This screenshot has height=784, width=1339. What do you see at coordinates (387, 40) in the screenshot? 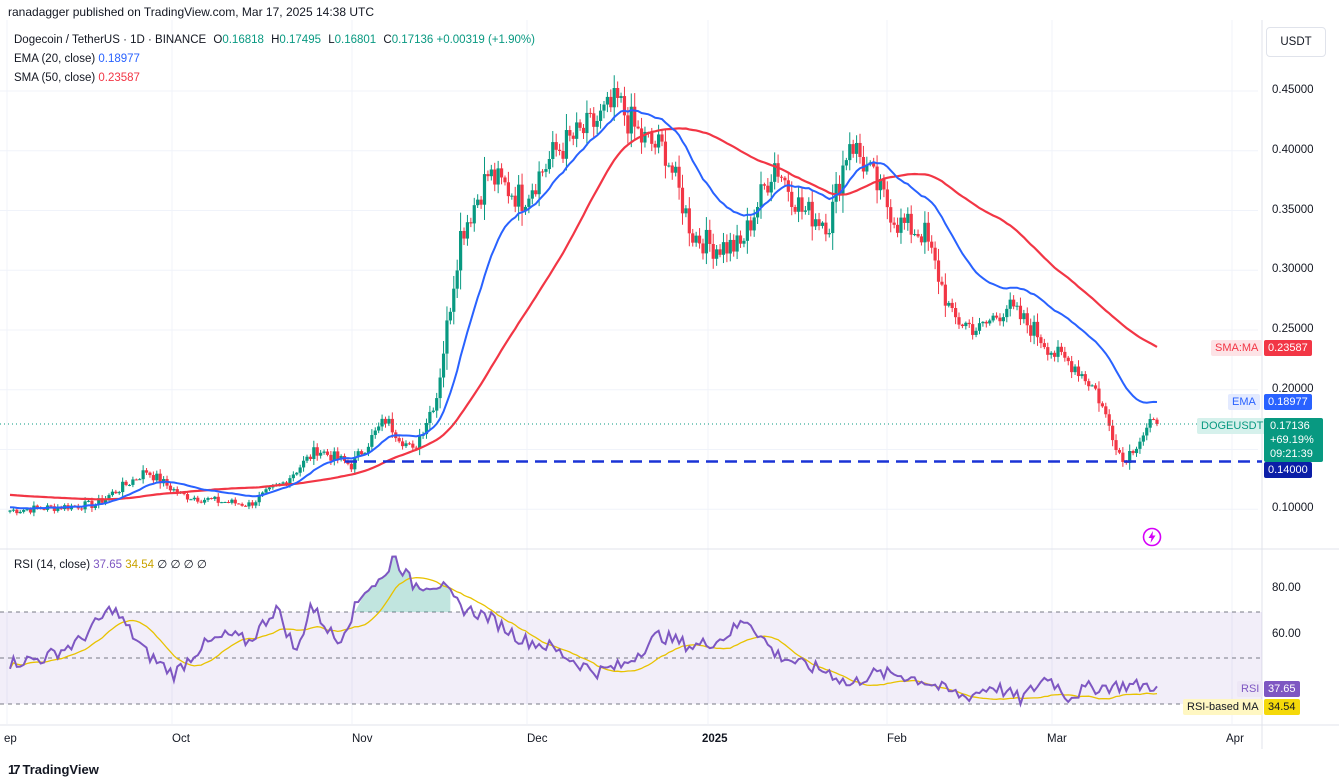
I see `close-label: C` at bounding box center [387, 40].